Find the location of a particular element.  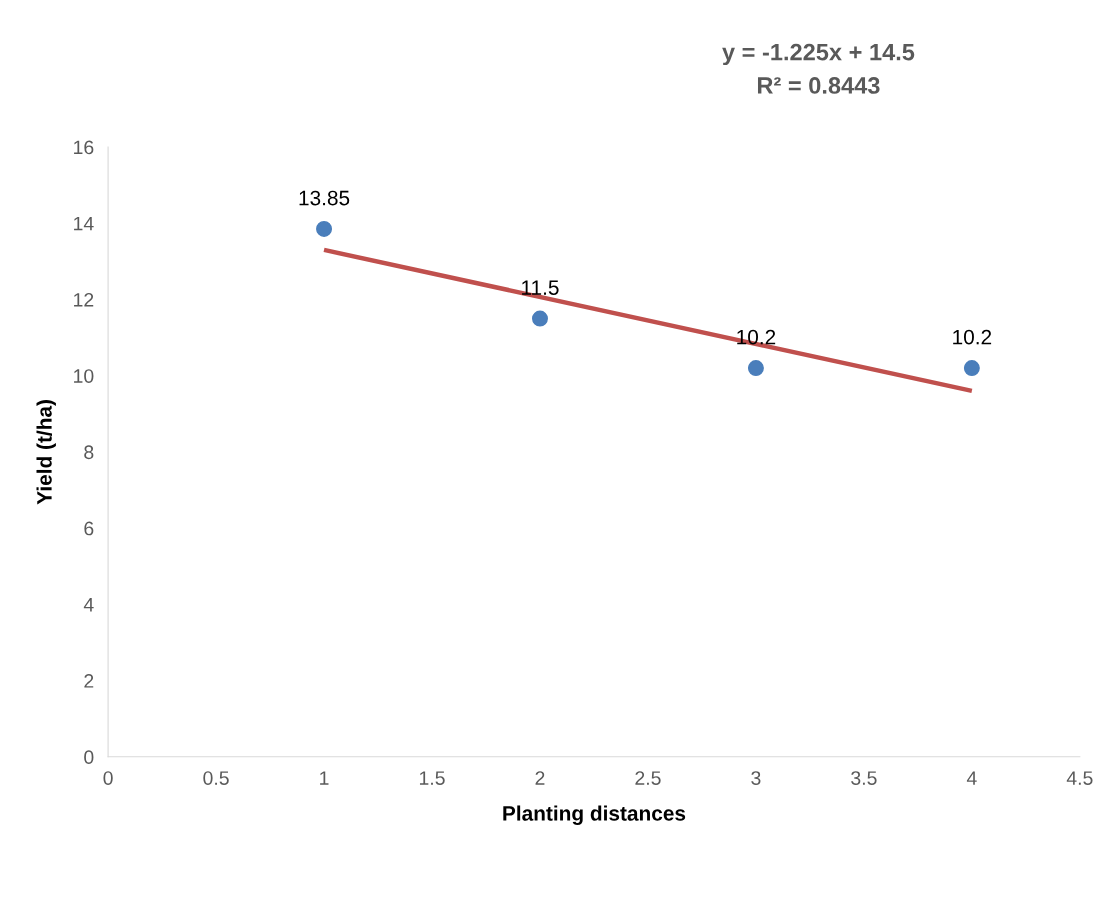

x-tick-label: 4.5 is located at coordinates (1079, 778).